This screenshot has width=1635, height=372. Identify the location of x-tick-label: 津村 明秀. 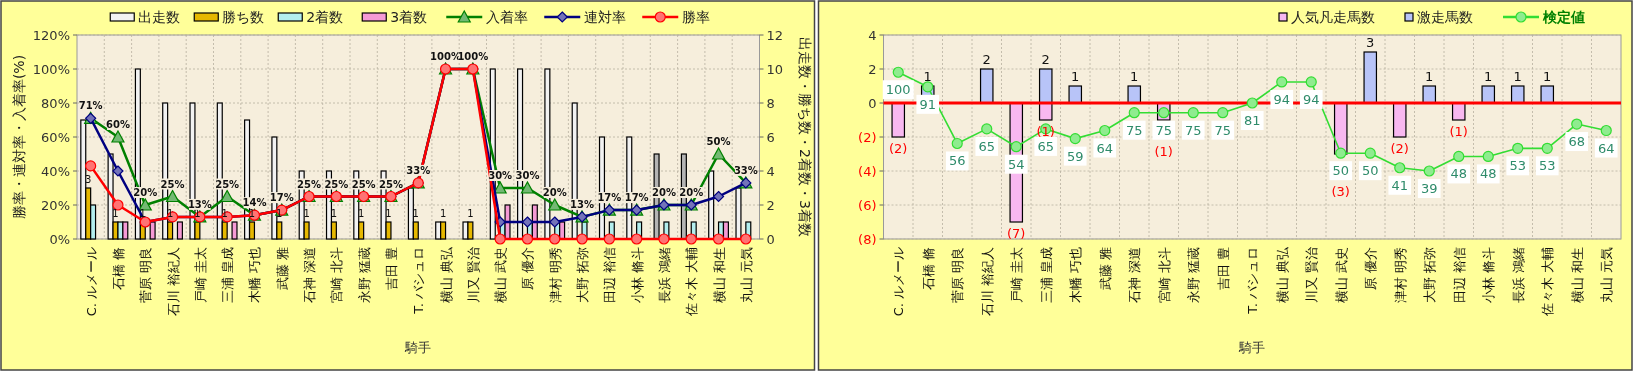
(555, 275).